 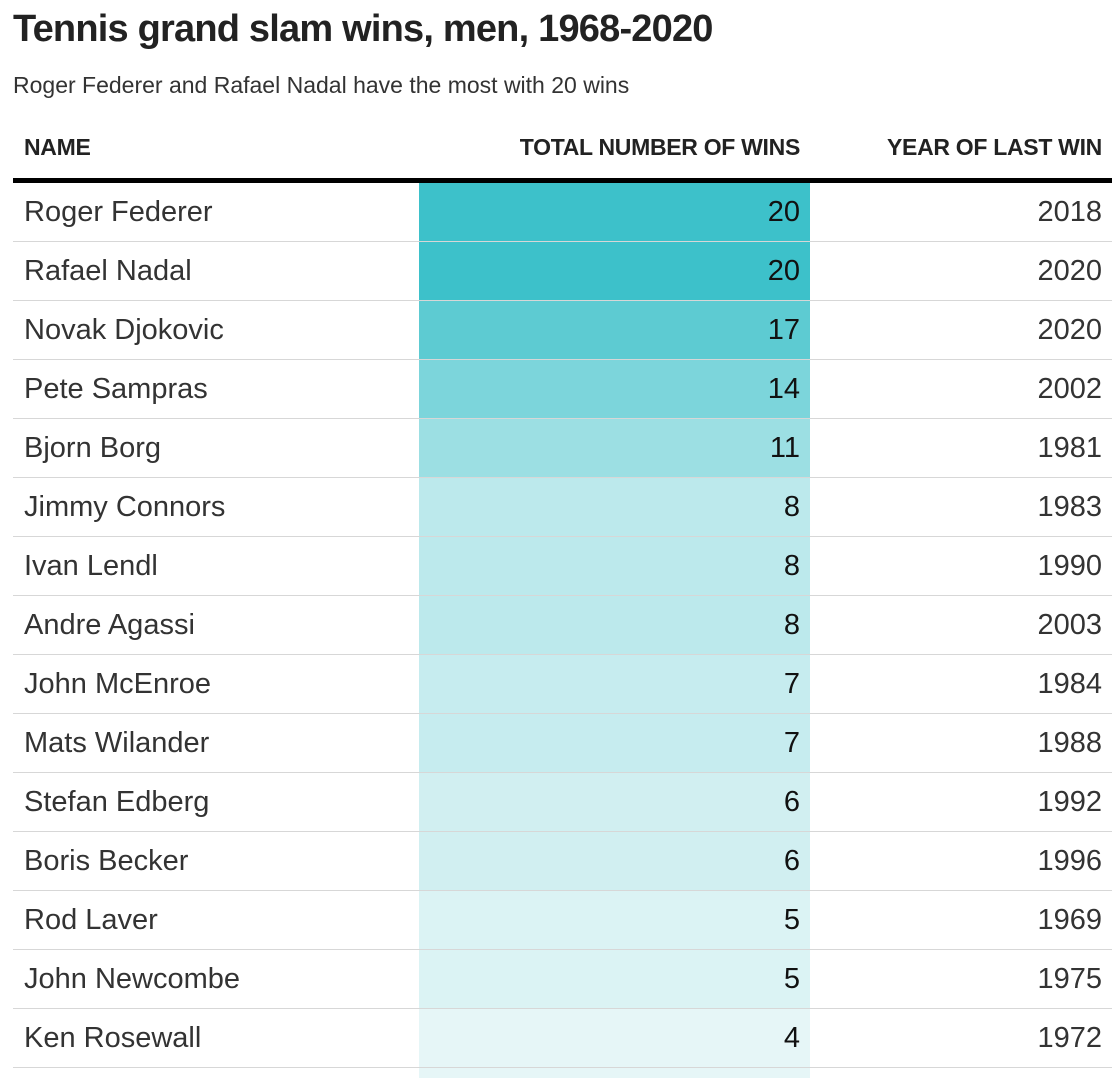 What do you see at coordinates (614, 389) in the screenshot?
I see `total-wins-cell: 14` at bounding box center [614, 389].